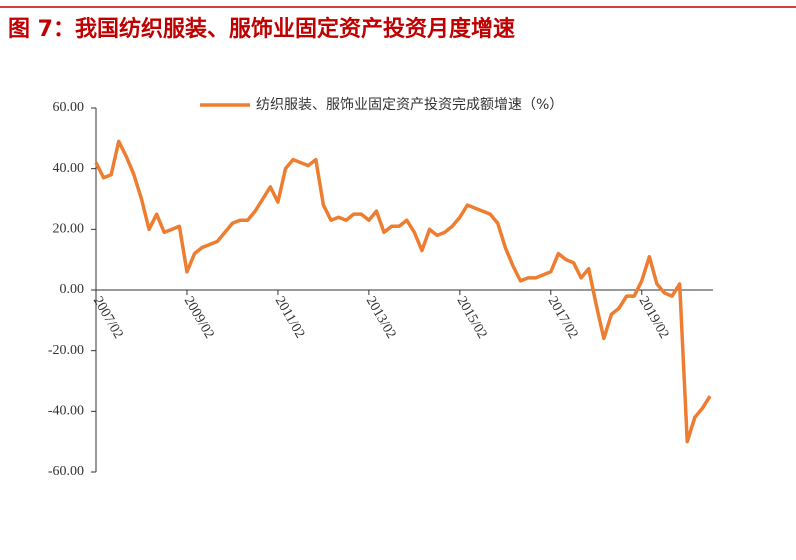 This screenshot has height=560, width=796. I want to click on y-tick-label: -40.00, so click(66, 411).